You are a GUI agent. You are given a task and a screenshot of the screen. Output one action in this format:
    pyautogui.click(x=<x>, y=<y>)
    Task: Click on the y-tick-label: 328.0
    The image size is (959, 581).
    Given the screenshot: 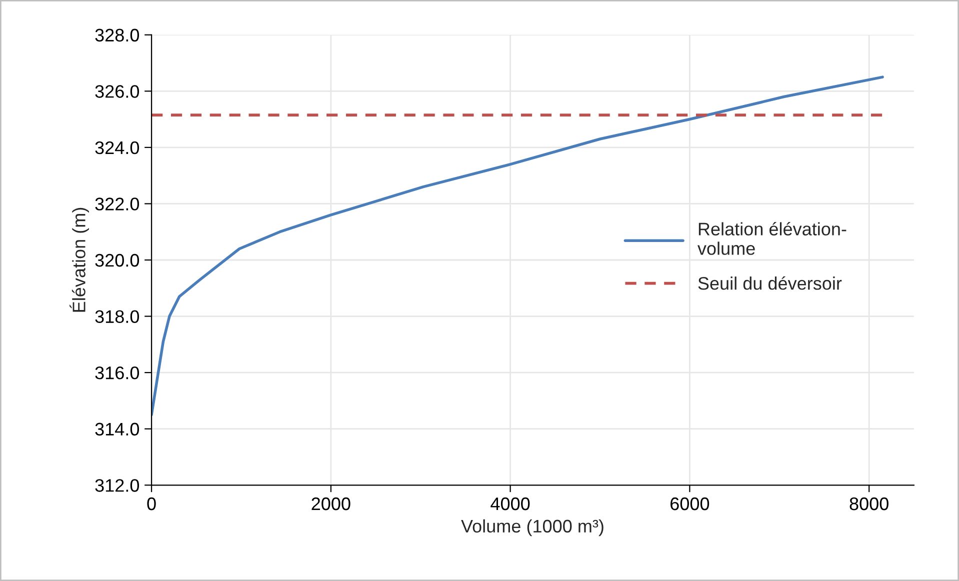 What is the action you would take?
    pyautogui.click(x=117, y=35)
    